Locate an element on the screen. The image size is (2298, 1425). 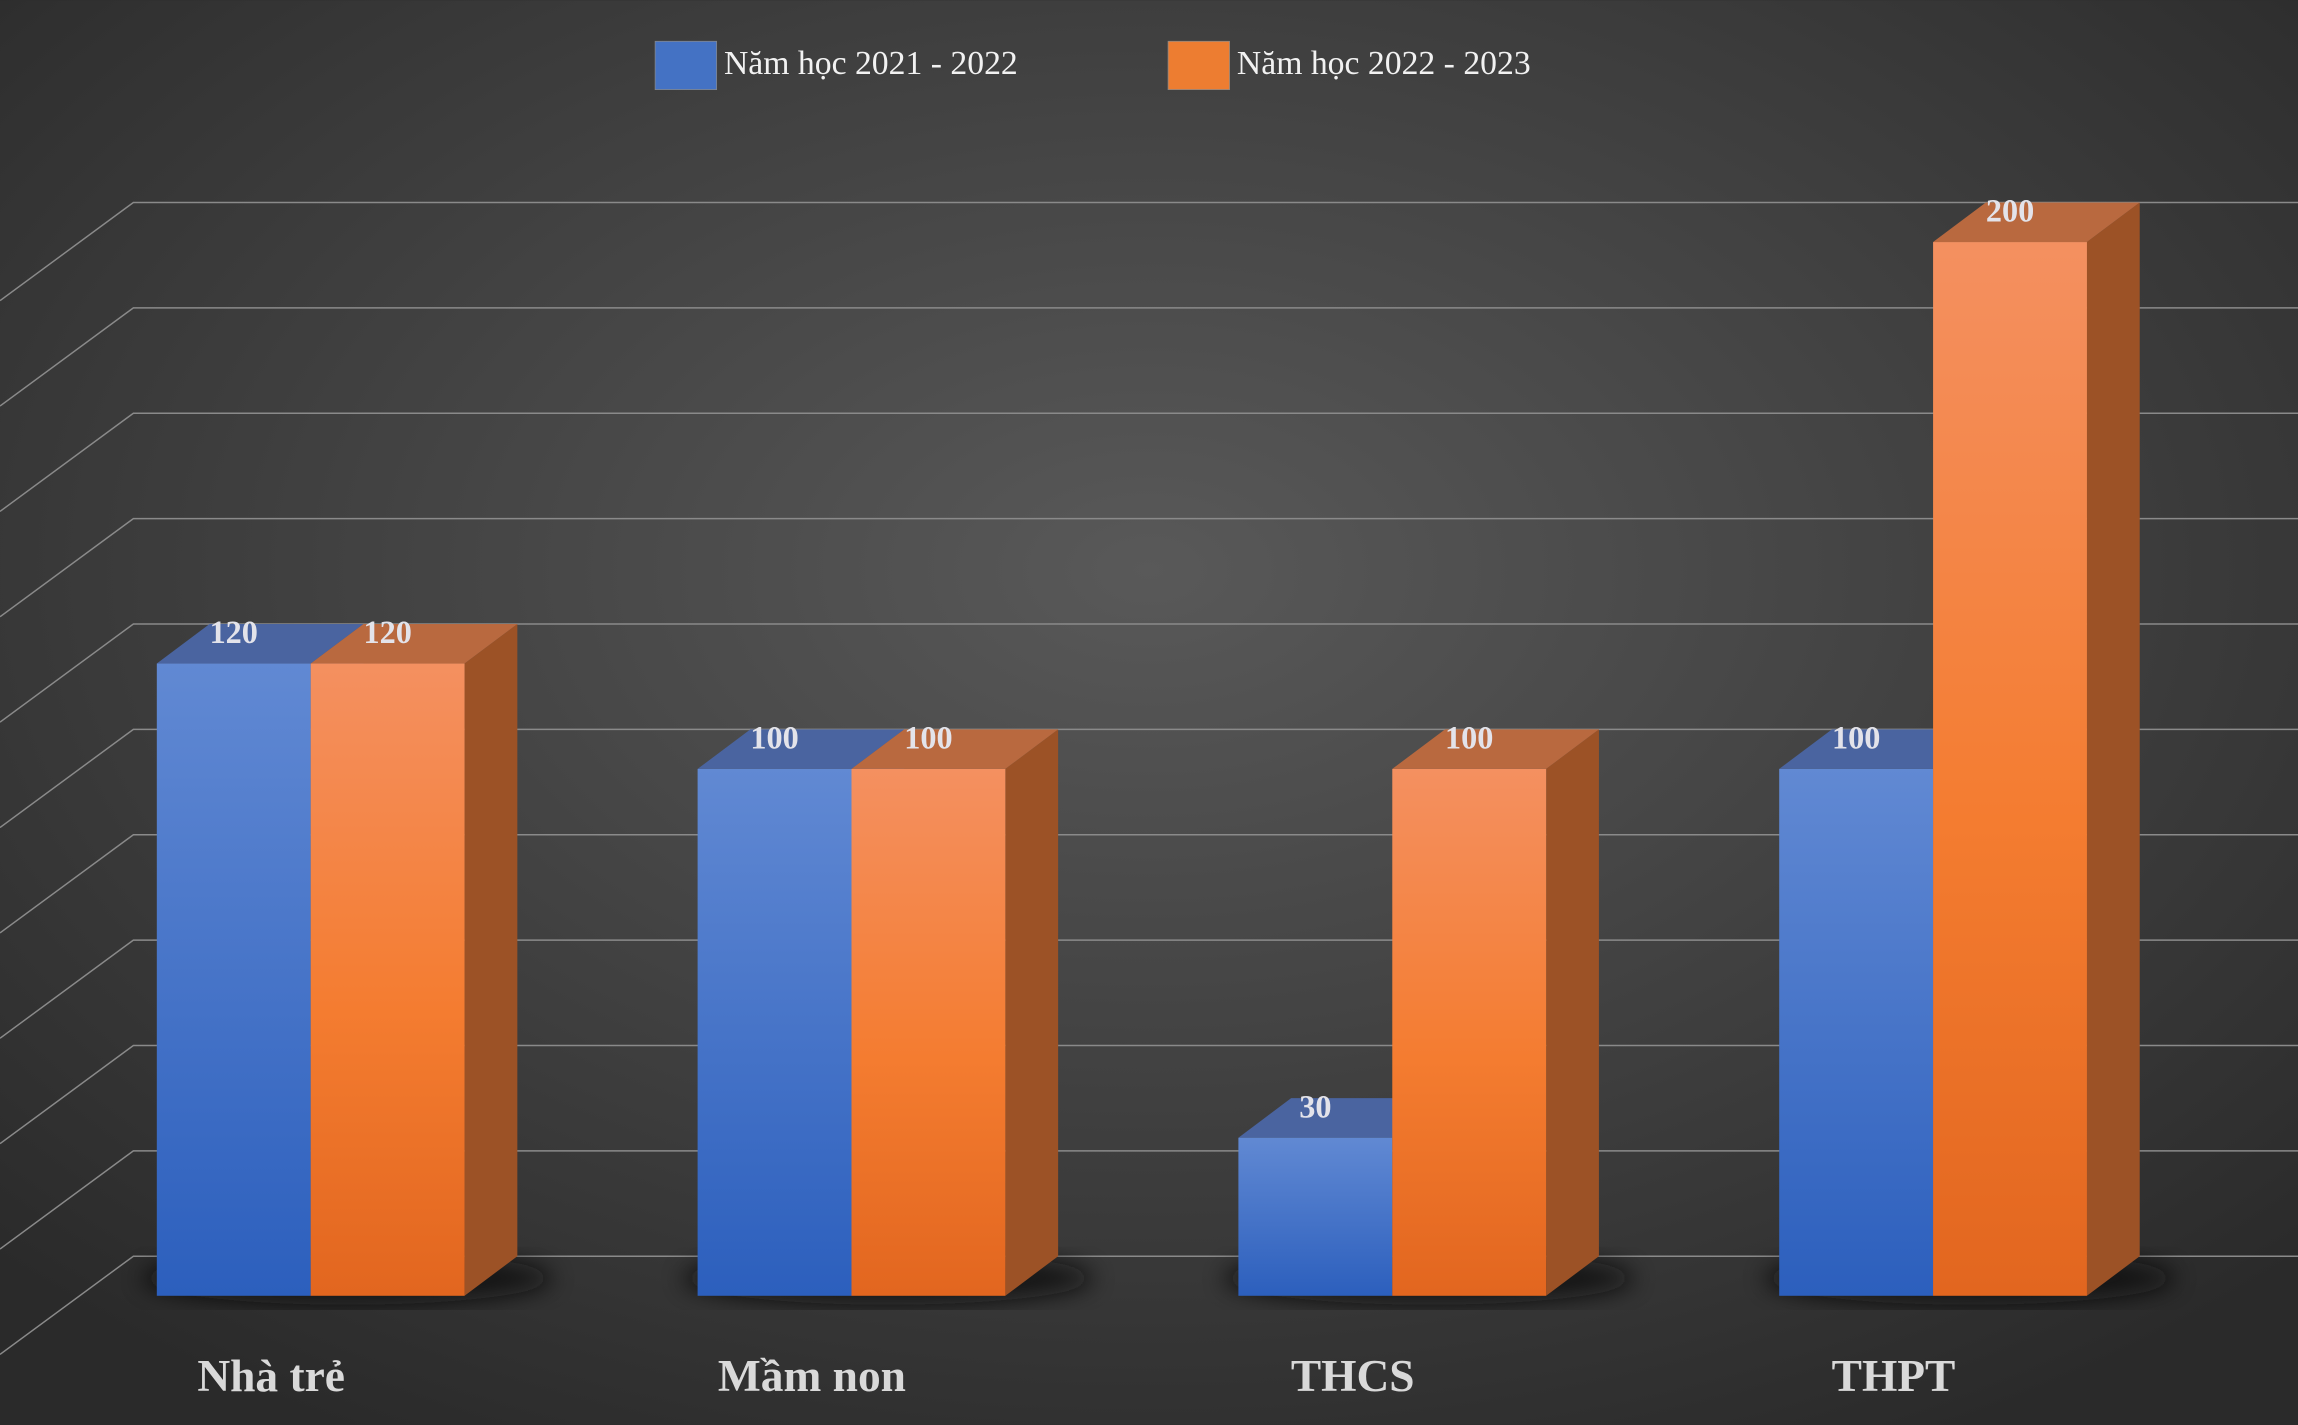
value-label: 30 is located at coordinates (1315, 1106).